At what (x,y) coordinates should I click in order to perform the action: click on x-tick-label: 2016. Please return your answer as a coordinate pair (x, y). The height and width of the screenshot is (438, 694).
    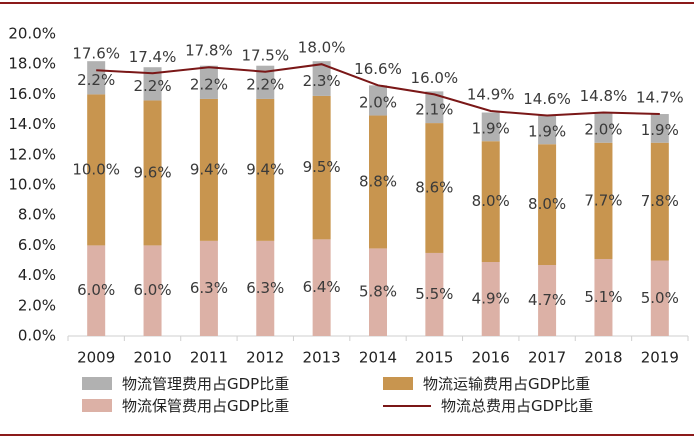
    Looking at the image, I should click on (491, 358).